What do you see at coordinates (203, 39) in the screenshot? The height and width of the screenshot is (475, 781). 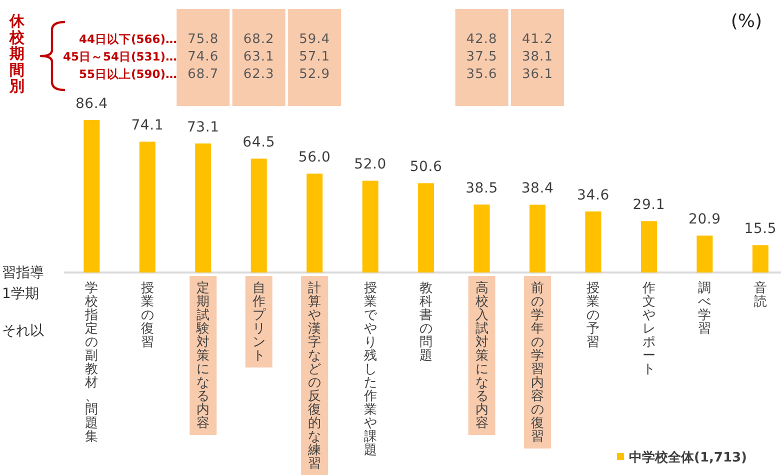 I see `cell-label: 75.8` at bounding box center [203, 39].